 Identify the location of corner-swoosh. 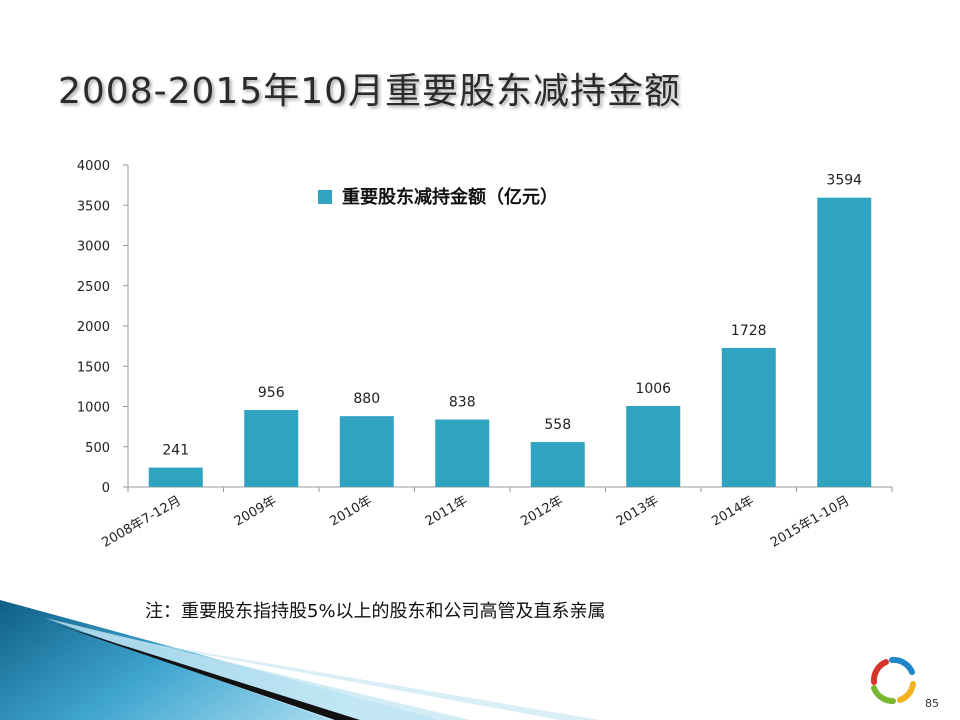
(300, 660).